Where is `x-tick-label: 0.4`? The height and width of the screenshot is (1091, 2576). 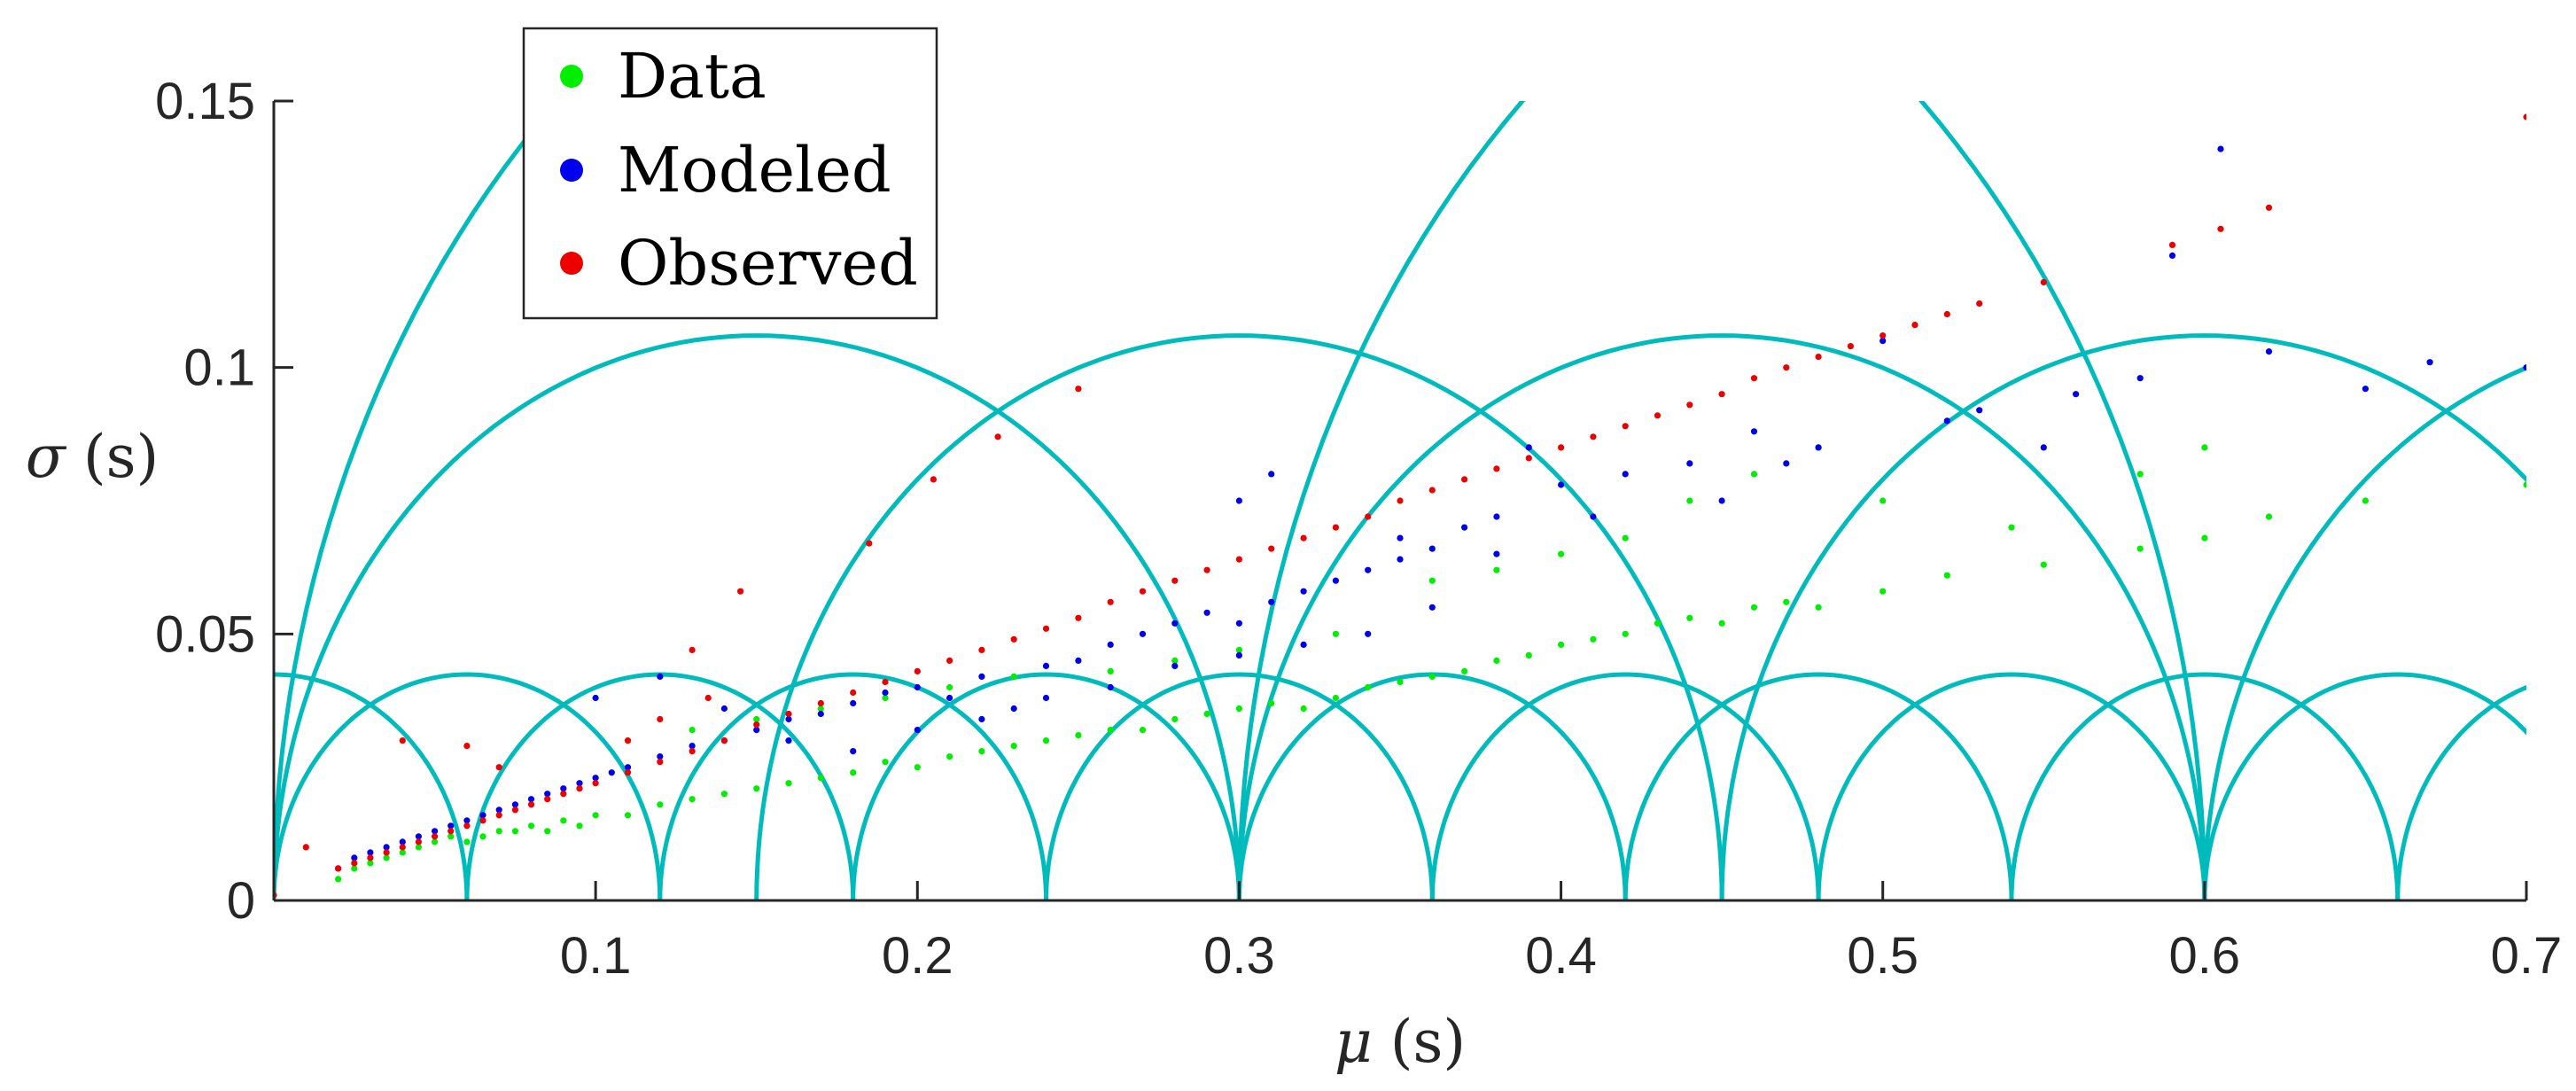 x-tick-label: 0.4 is located at coordinates (1561, 956).